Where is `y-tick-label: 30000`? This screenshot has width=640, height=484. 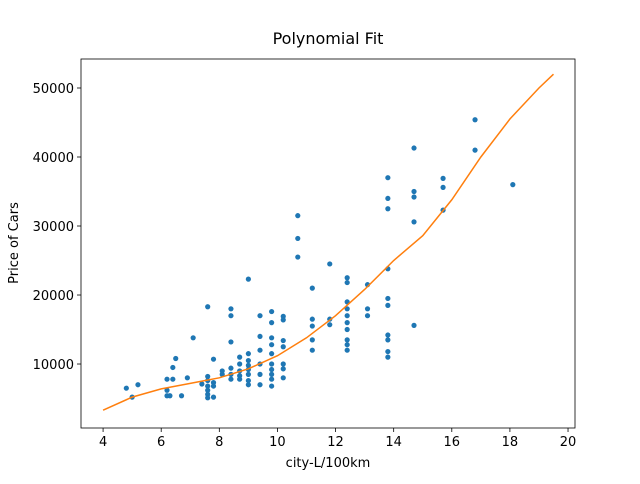
y-tick-label: 30000 is located at coordinates (53, 227).